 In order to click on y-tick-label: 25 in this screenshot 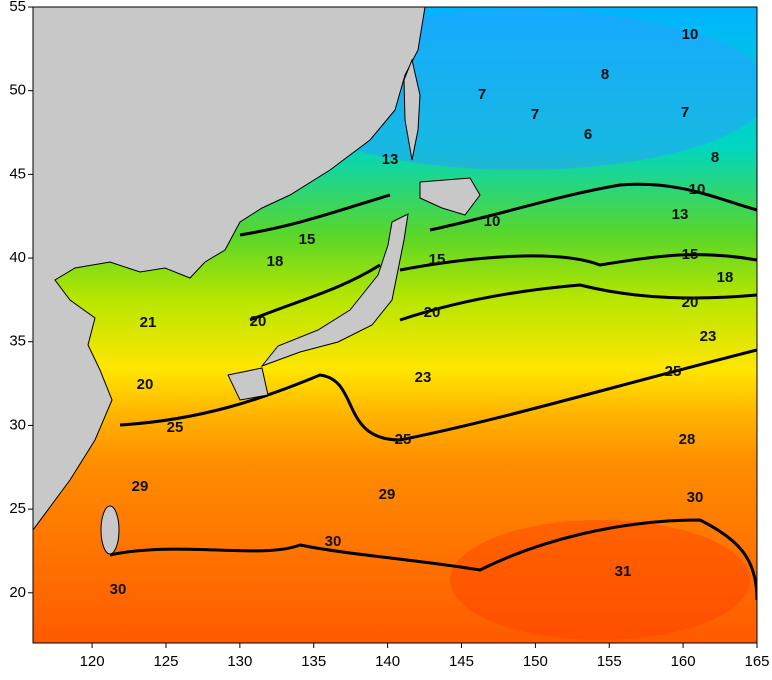, I will do `click(17, 508)`.